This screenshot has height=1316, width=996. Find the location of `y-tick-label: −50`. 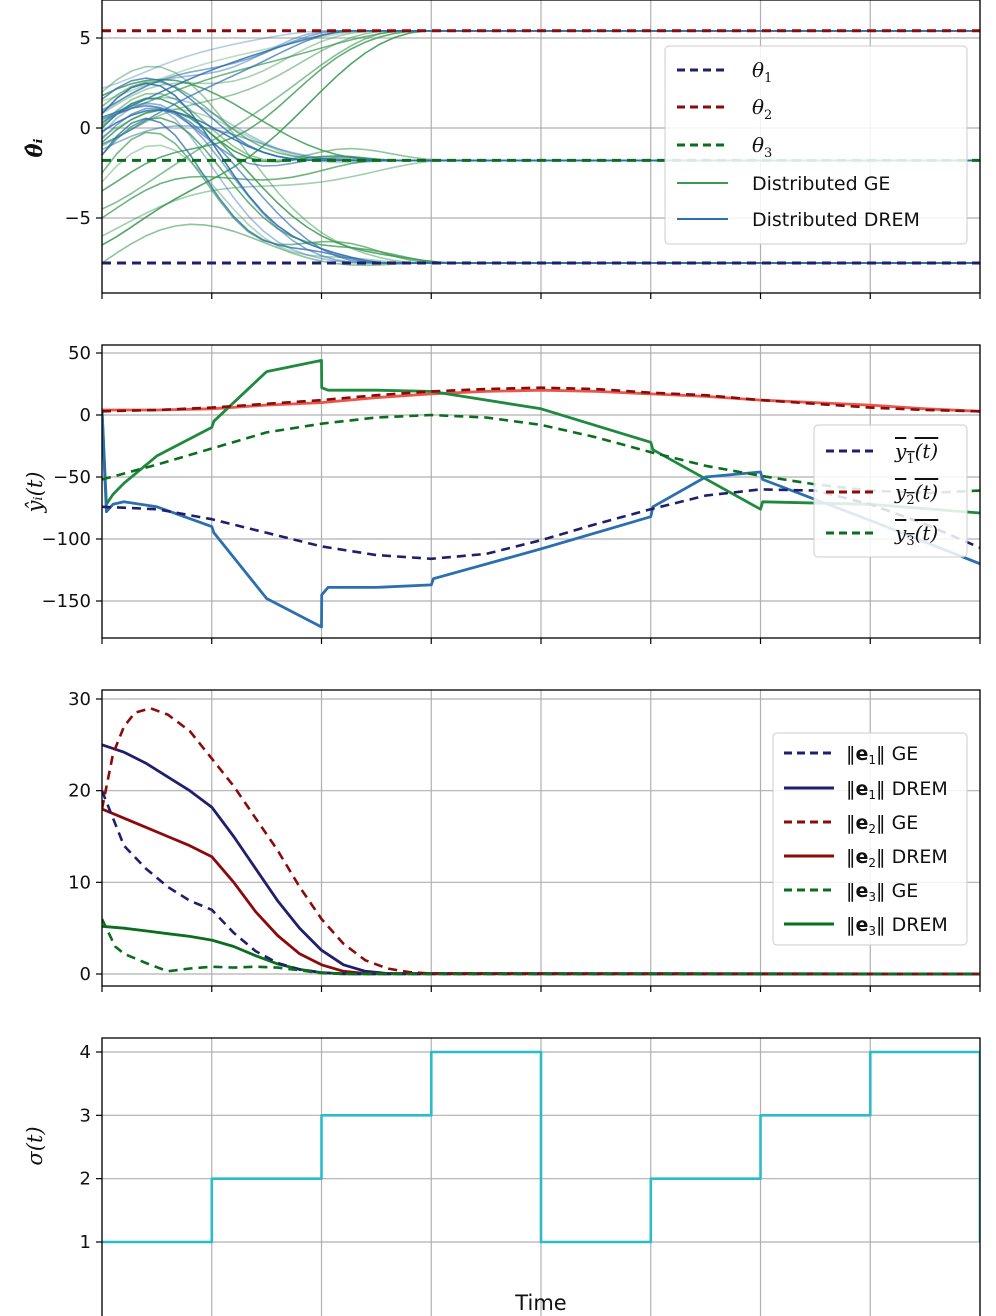

y-tick-label: −50 is located at coordinates (72, 477).